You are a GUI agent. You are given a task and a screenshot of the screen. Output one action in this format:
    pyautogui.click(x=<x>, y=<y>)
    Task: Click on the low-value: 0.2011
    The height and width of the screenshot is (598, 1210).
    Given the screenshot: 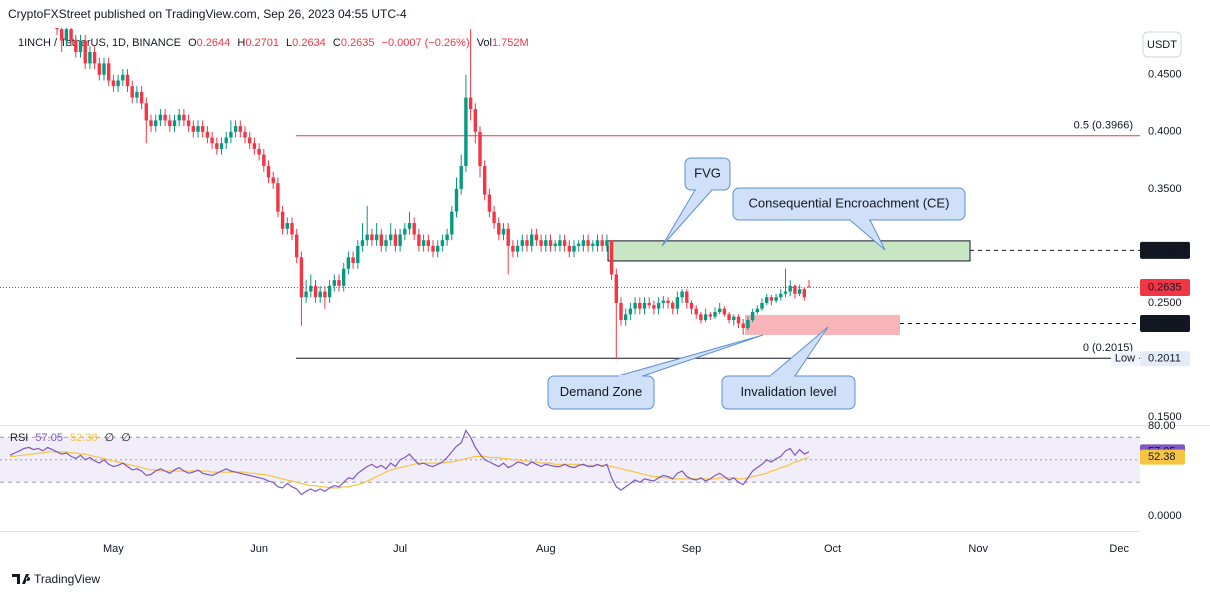 What is the action you would take?
    pyautogui.click(x=1164, y=359)
    